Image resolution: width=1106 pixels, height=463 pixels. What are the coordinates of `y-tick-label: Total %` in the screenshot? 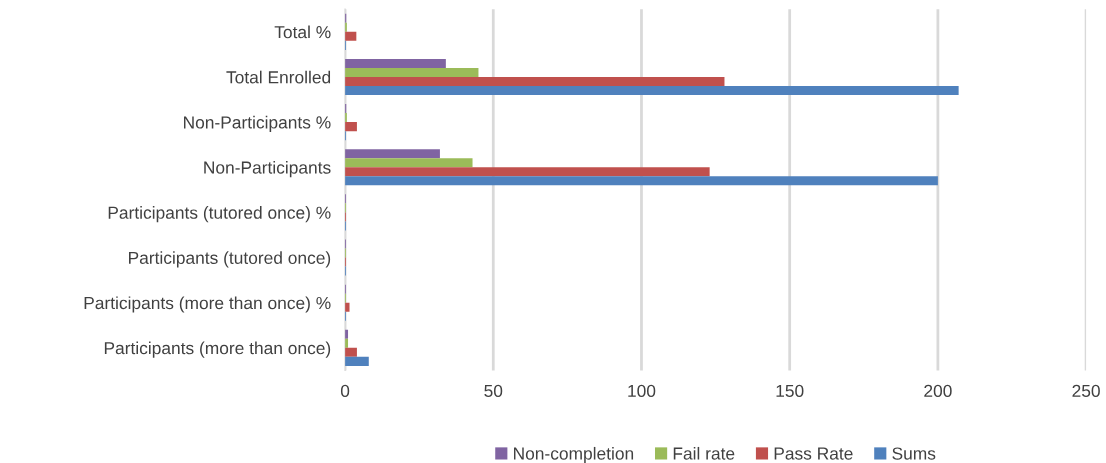 It's located at (302, 32).